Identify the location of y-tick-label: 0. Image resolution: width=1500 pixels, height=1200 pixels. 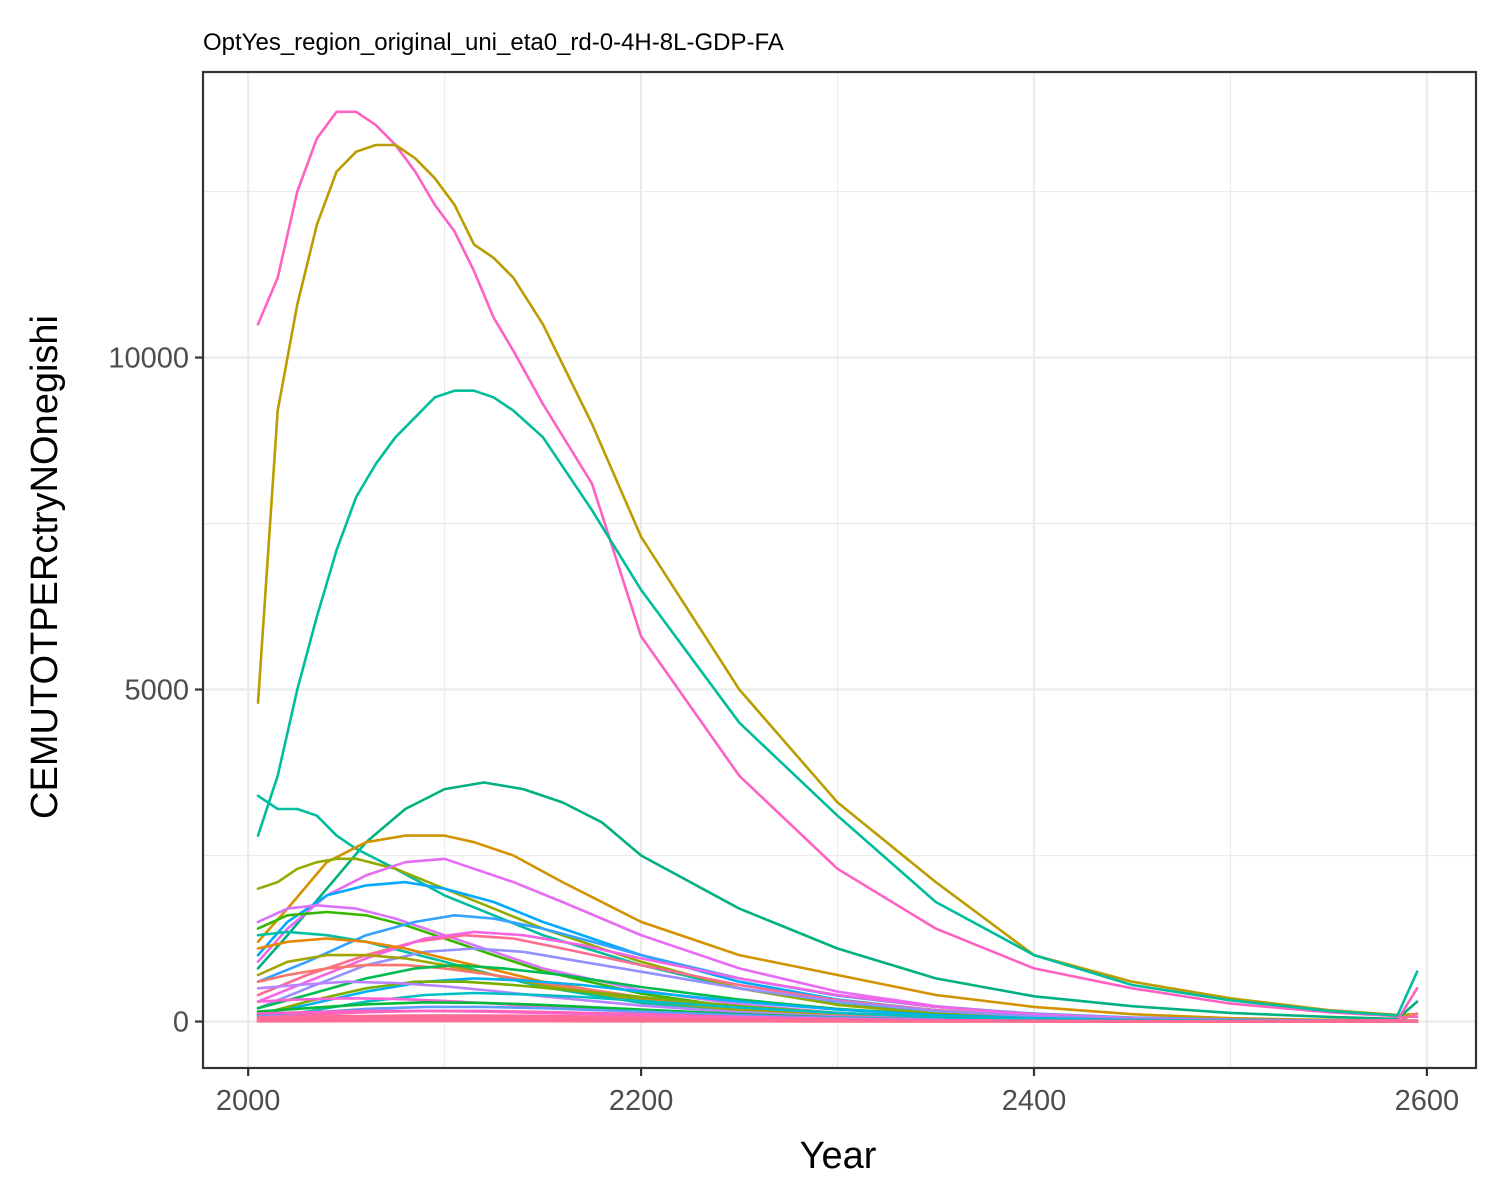
(181, 1023).